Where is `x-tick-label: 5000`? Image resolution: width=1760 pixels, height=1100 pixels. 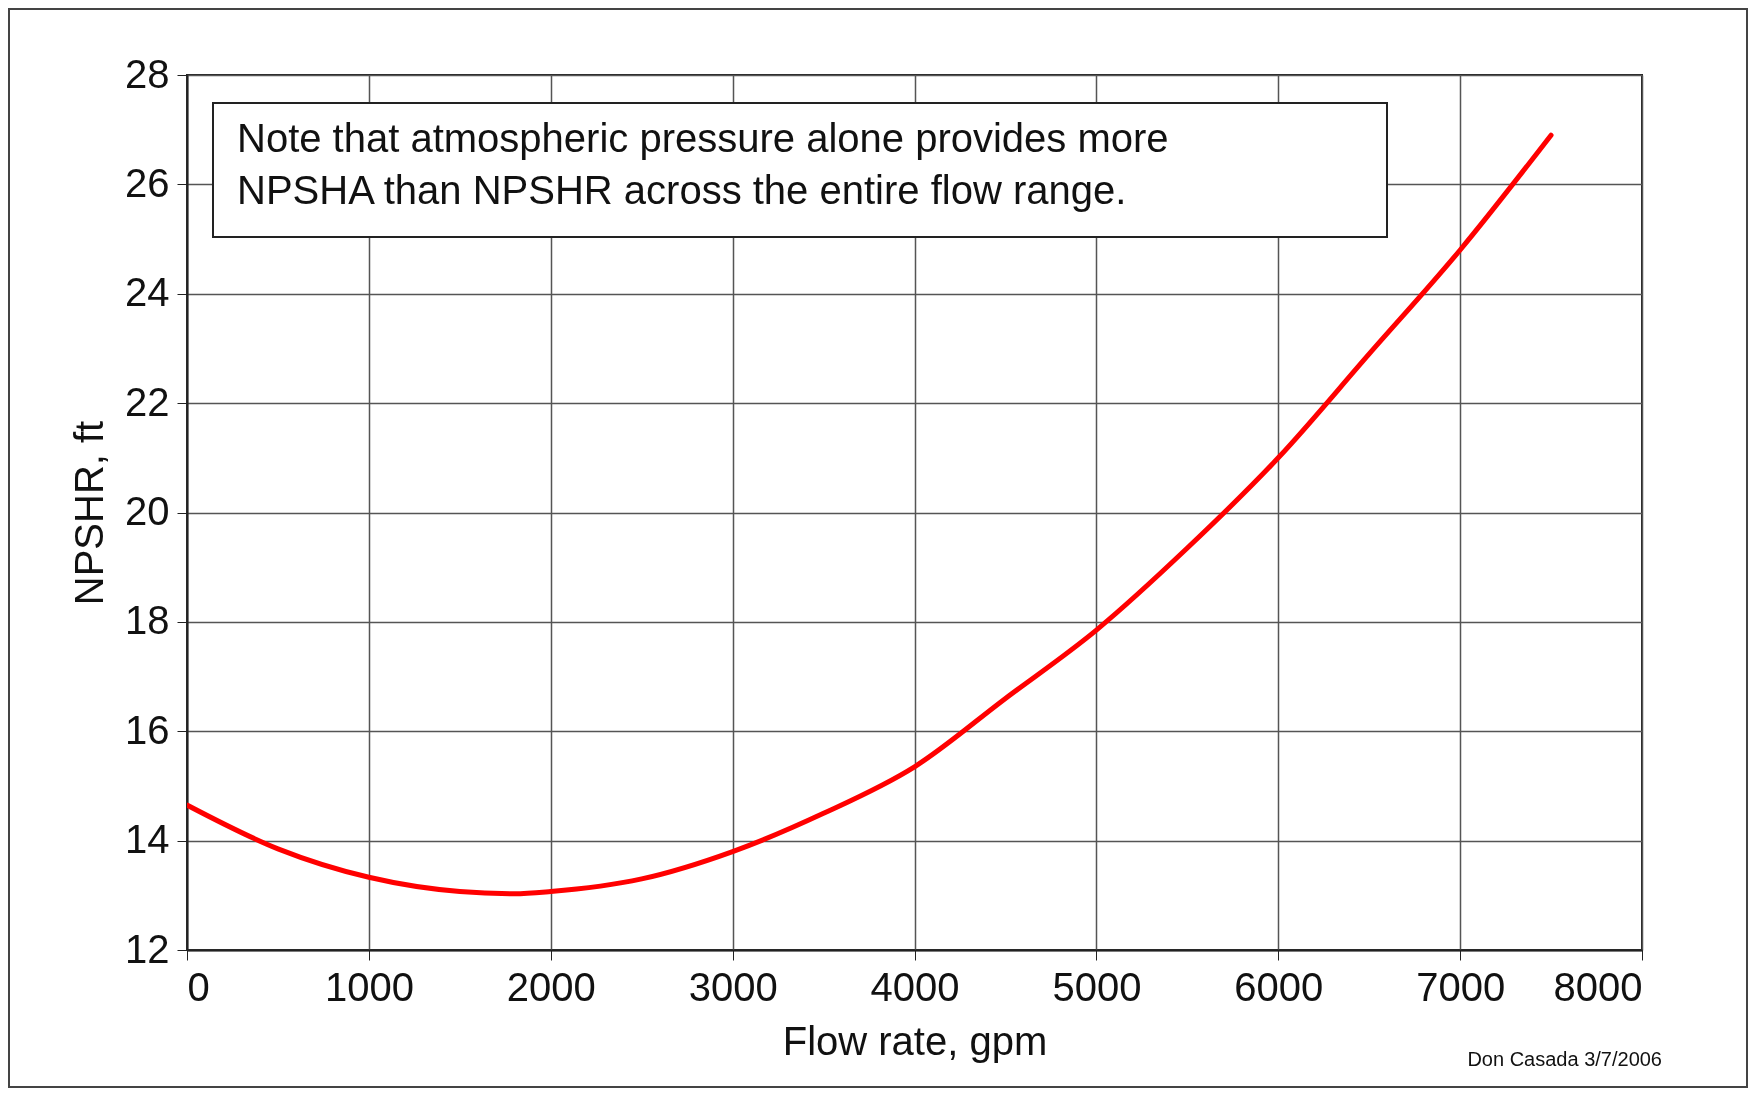 x-tick-label: 5000 is located at coordinates (1097, 986).